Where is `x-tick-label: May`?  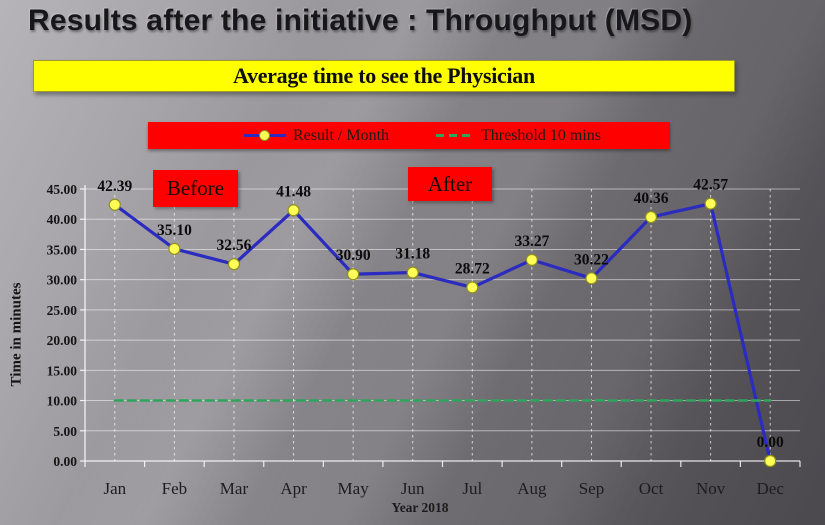 x-tick-label: May is located at coordinates (354, 488).